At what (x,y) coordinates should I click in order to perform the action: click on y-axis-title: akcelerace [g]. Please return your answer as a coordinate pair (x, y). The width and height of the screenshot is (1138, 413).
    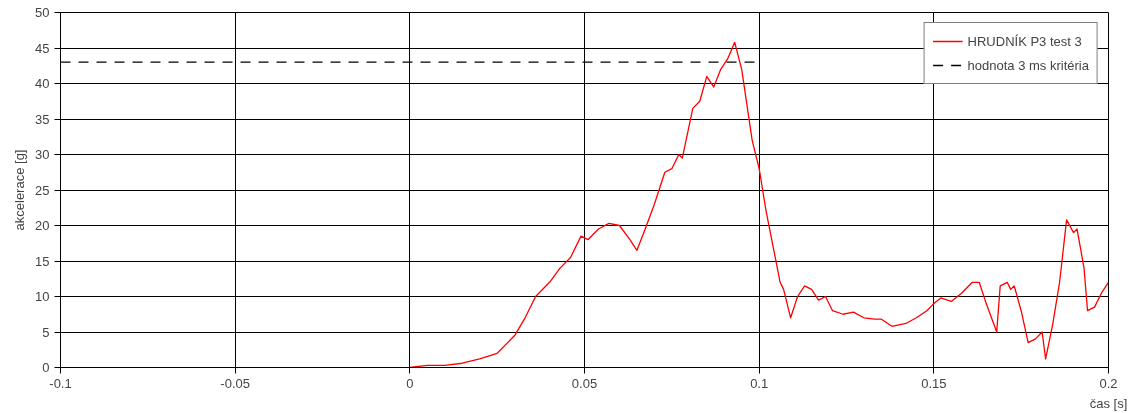
    Looking at the image, I should click on (20, 190).